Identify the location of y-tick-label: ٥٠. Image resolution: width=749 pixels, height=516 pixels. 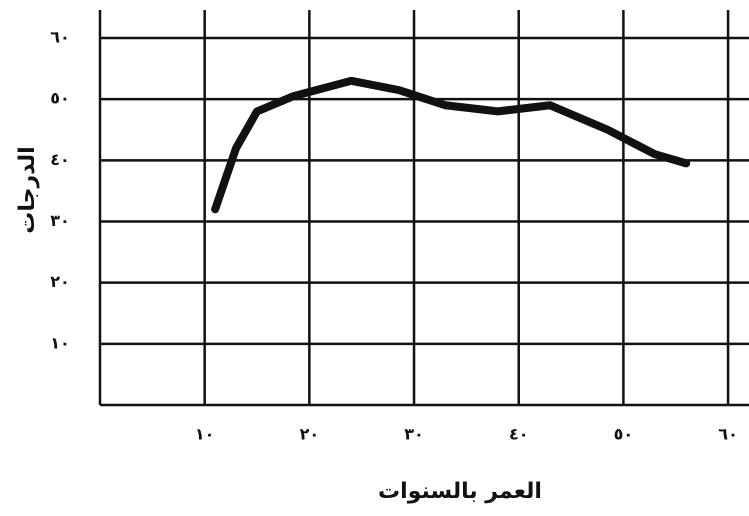
(60, 98).